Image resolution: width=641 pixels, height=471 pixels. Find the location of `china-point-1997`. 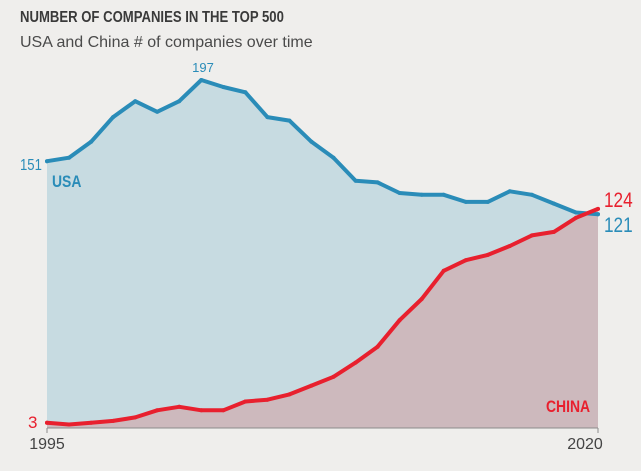

china-point-1997 is located at coordinates (91, 422).